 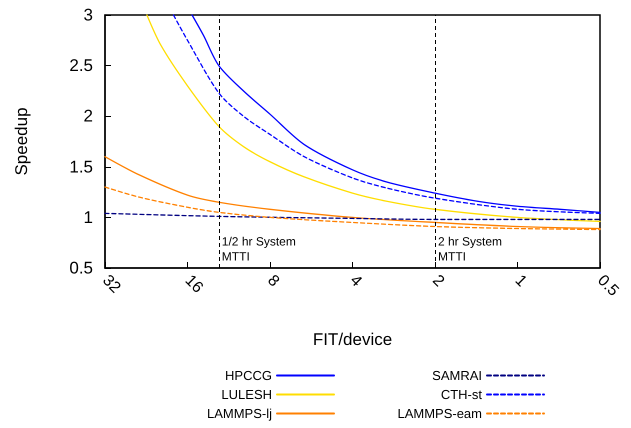 What do you see at coordinates (88, 15) in the screenshot?
I see `y-tick-label: 3` at bounding box center [88, 15].